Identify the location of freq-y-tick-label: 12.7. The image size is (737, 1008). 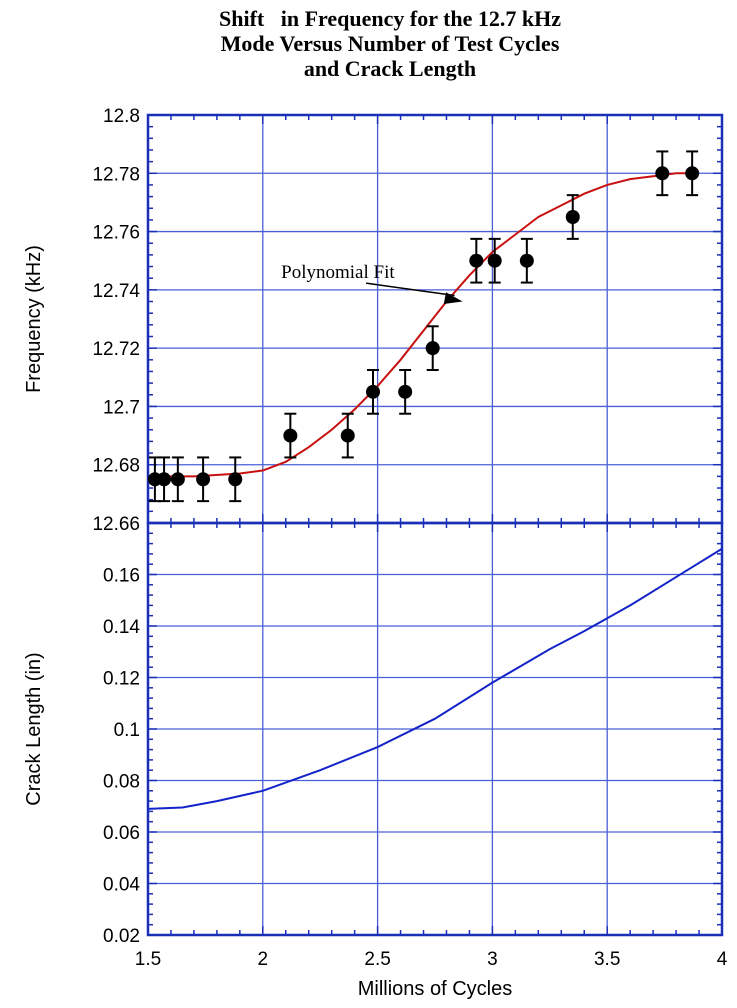
(121, 407).